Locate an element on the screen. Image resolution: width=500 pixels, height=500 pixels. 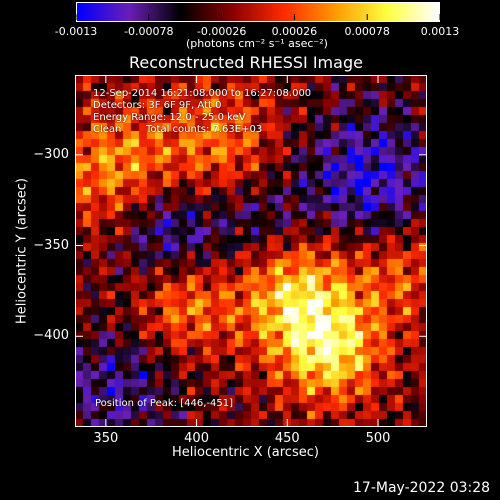
colorbar-tick-label: 0.0013 is located at coordinates (440, 31).